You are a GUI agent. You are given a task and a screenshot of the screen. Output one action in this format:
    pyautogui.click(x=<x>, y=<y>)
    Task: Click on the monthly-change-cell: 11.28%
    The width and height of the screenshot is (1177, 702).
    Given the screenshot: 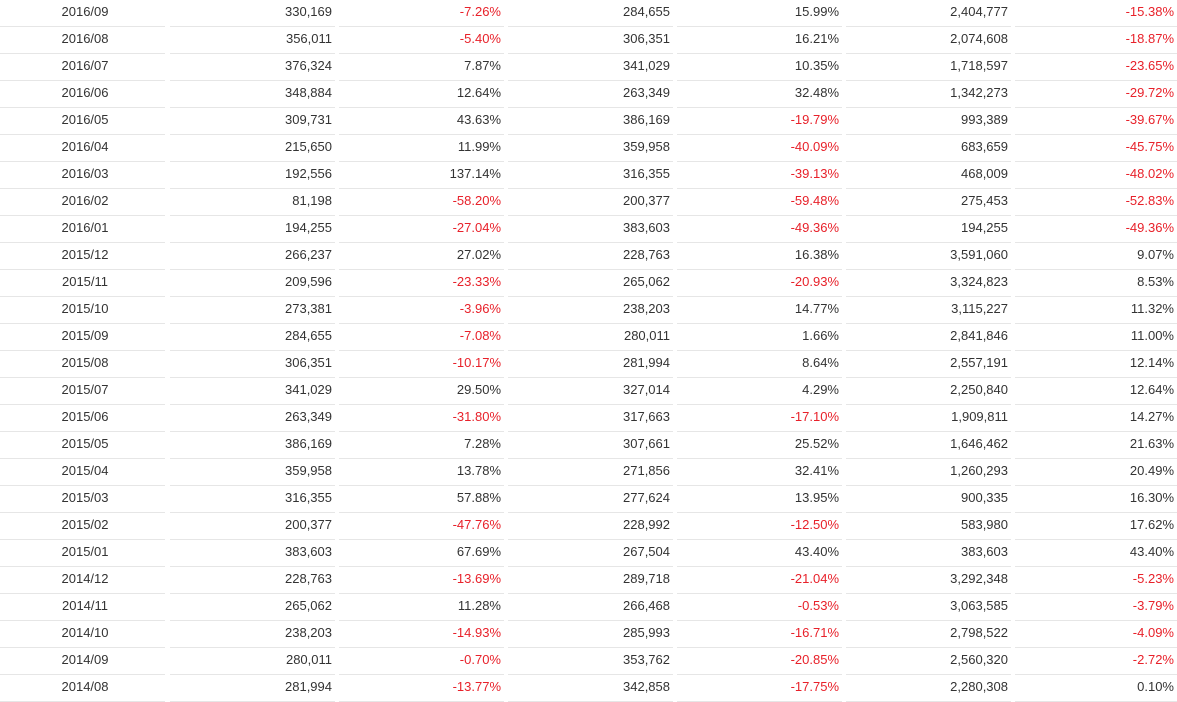 What is the action you would take?
    pyautogui.click(x=479, y=605)
    